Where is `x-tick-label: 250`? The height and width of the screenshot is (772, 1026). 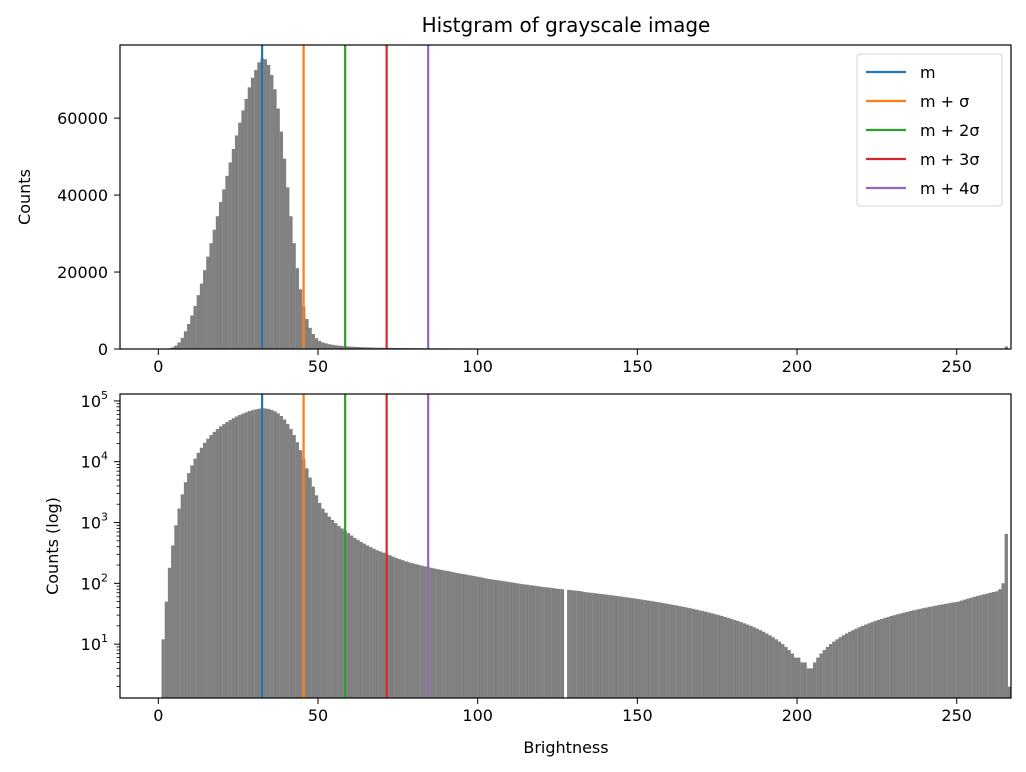
x-tick-label: 250 is located at coordinates (956, 366).